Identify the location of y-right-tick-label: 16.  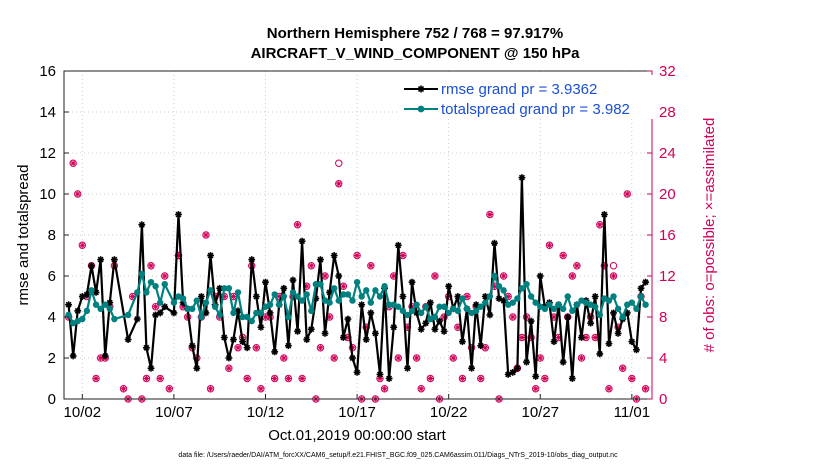
(667, 235).